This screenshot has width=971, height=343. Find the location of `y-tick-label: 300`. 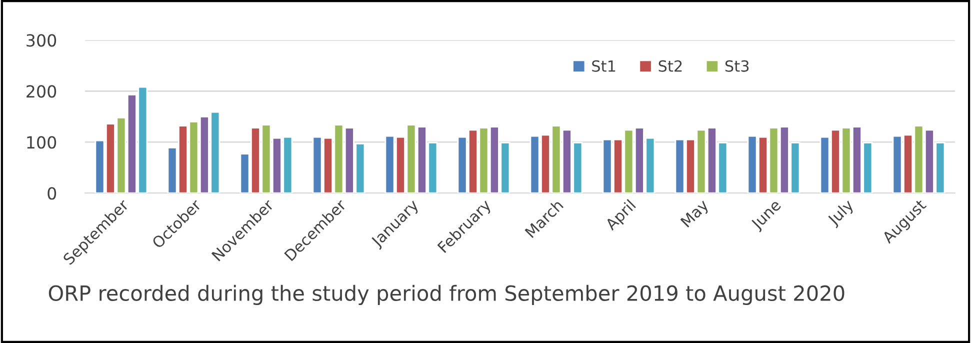

y-tick-label: 300 is located at coordinates (41, 40).